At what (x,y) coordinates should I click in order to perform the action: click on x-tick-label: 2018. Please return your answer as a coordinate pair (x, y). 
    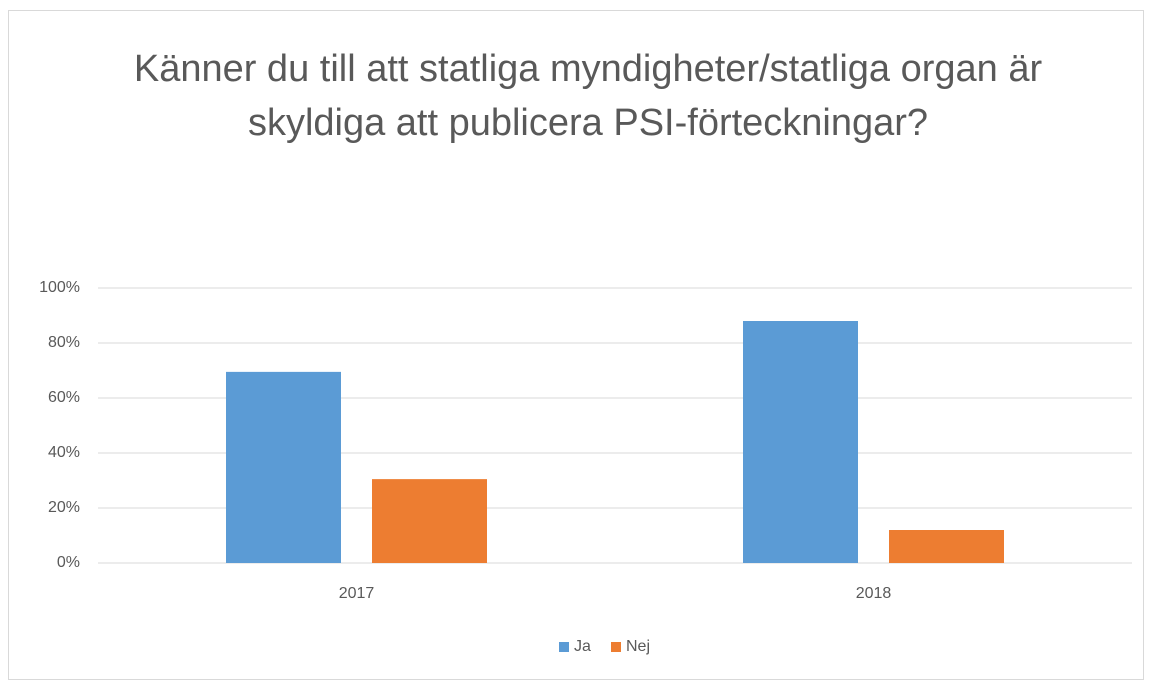
    Looking at the image, I should click on (874, 593).